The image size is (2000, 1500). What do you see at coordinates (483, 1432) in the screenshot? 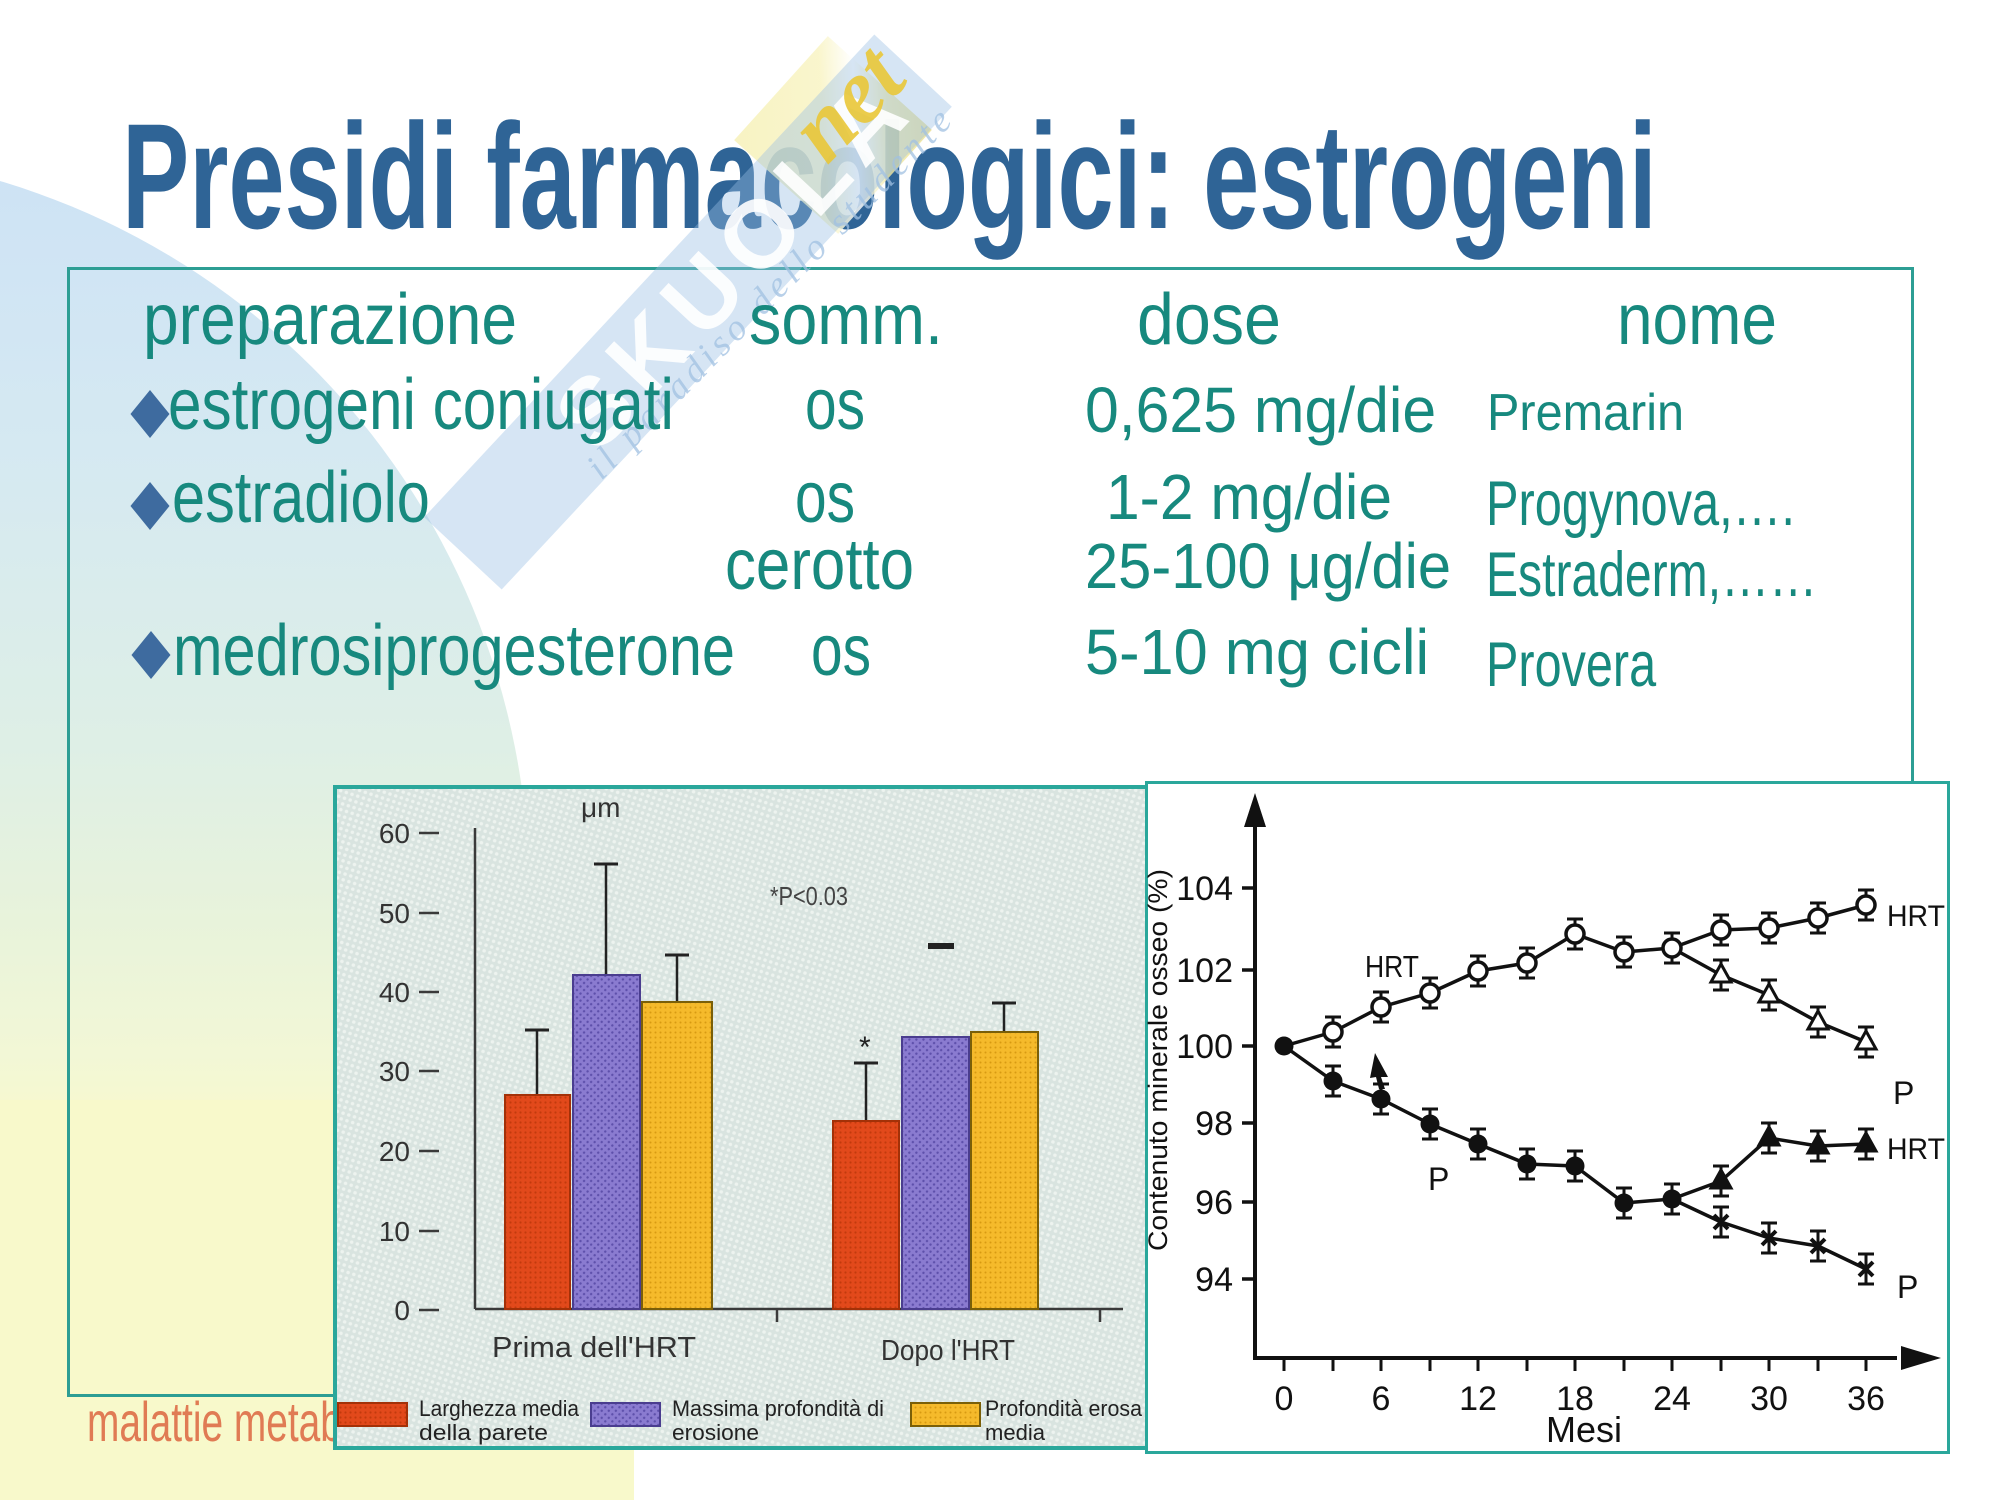
I see `svg-text: della parete` at bounding box center [483, 1432].